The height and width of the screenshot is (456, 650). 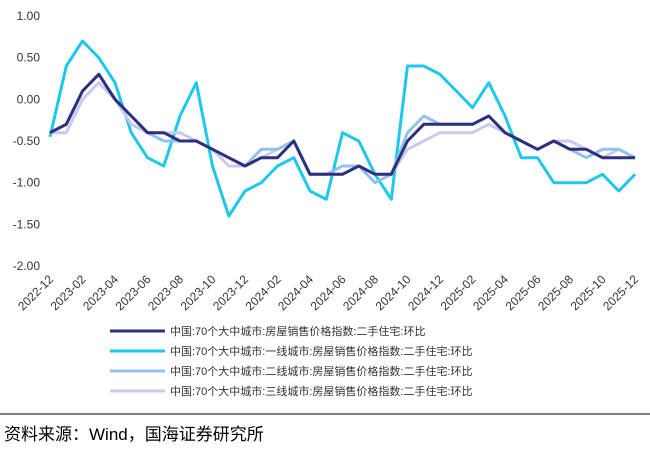 I want to click on legend-label: 中国:70个大中城市:房屋销售价格指数:二手住宅:环比, so click(x=297, y=331).